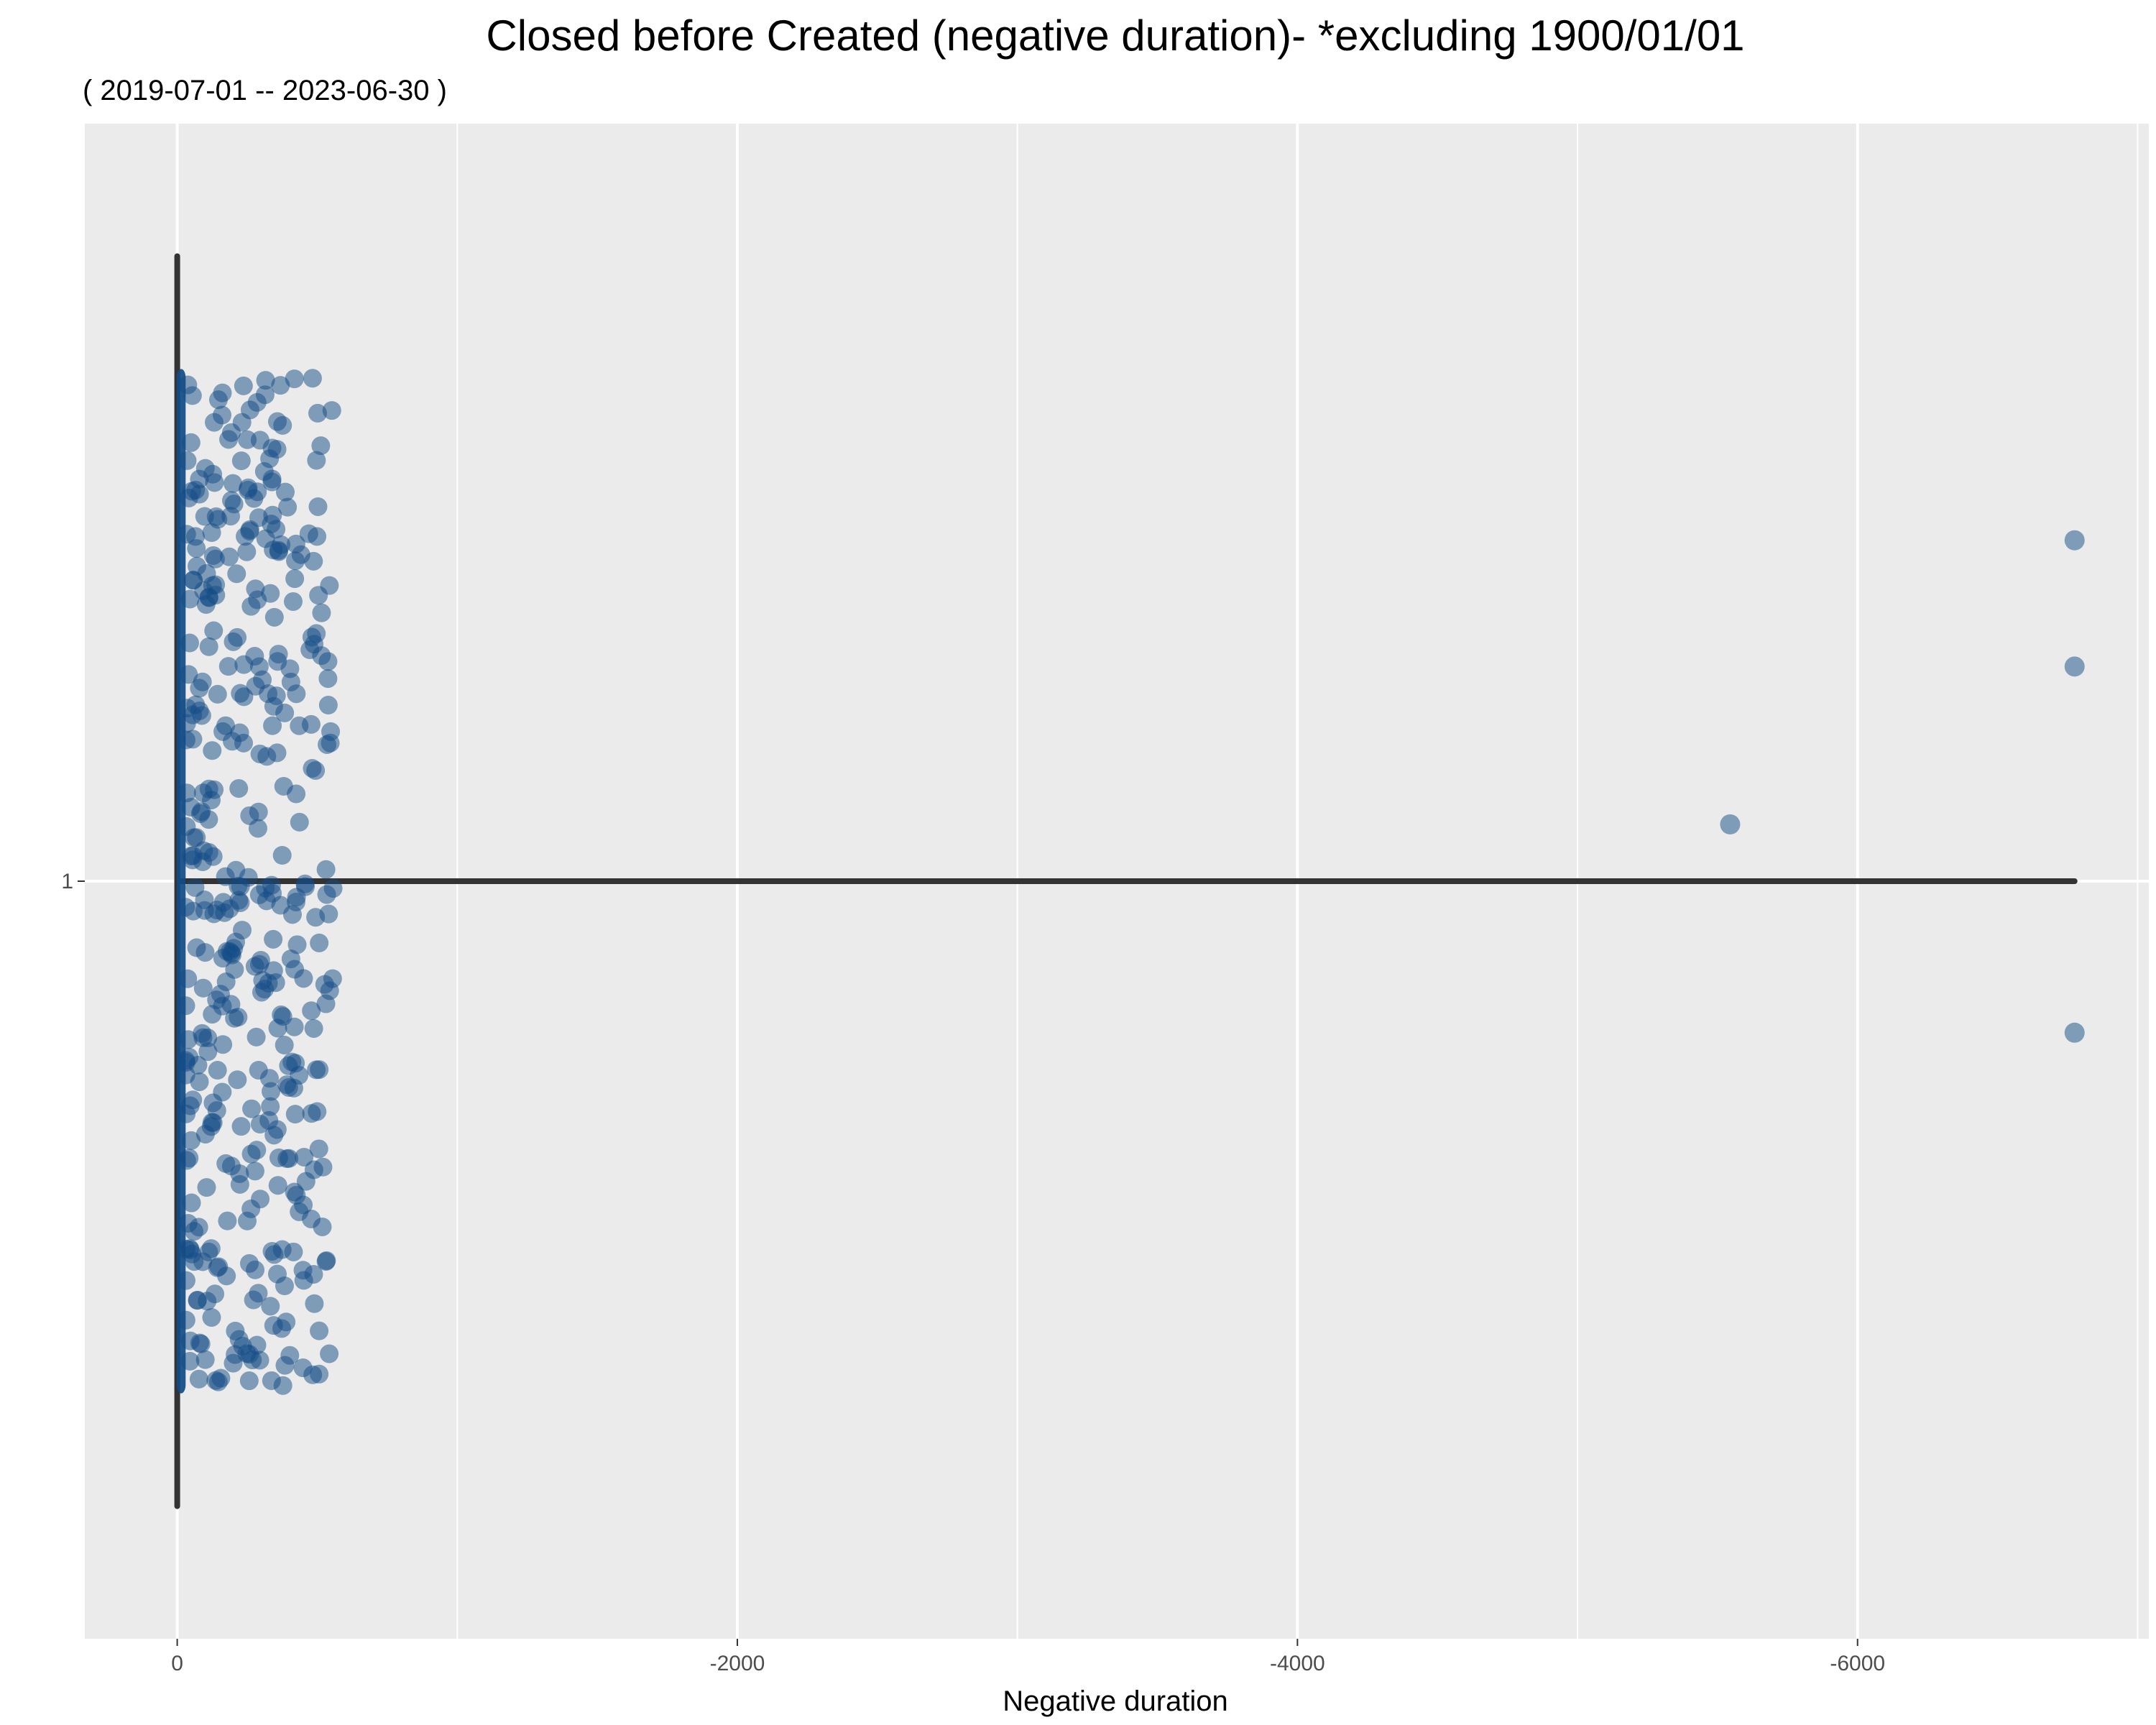  Describe the element at coordinates (1858, 1663) in the screenshot. I see `x-tick-label: -6000` at that location.